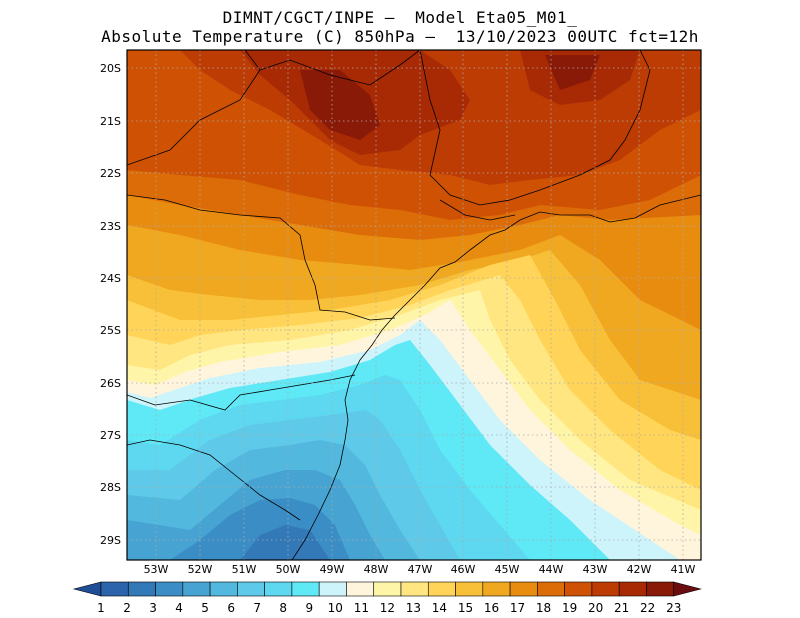 The image size is (800, 618). I want to click on colorbar-label: 7, so click(257, 608).